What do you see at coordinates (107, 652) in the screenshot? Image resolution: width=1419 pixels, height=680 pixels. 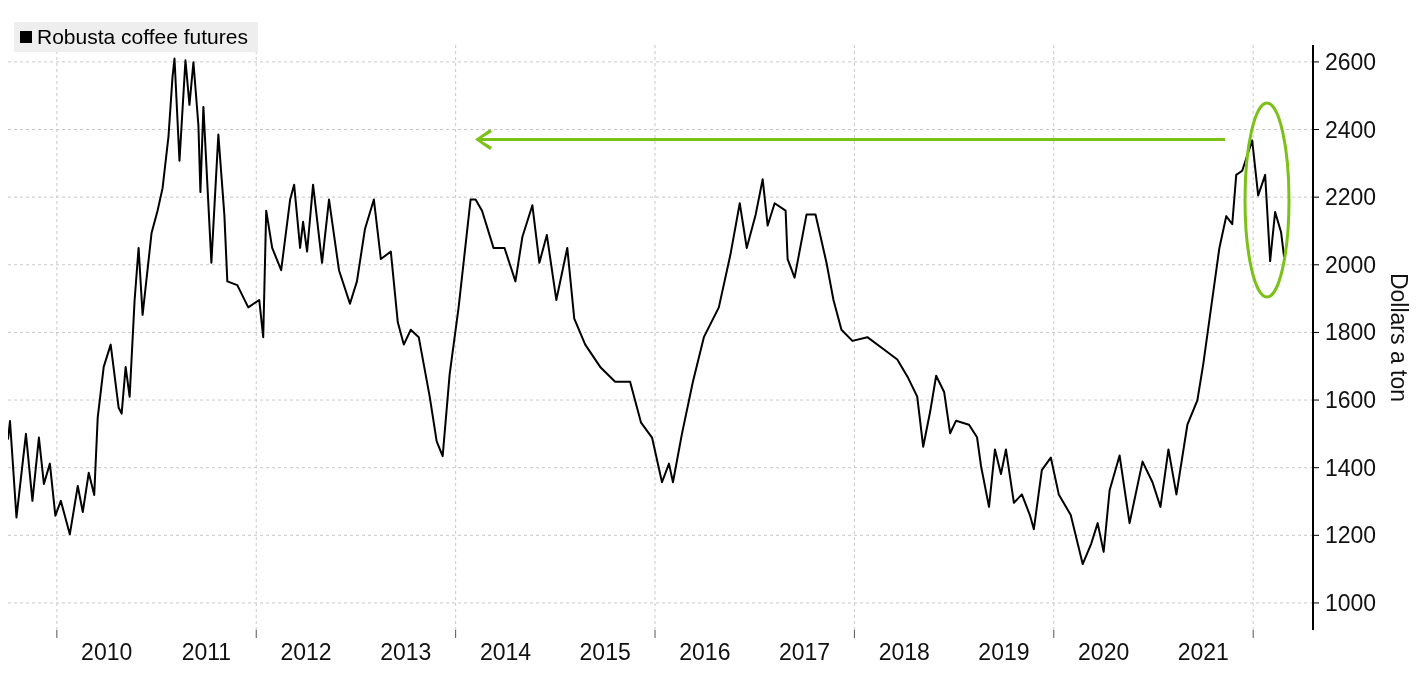 I see `x-tick-label: 2010` at bounding box center [107, 652].